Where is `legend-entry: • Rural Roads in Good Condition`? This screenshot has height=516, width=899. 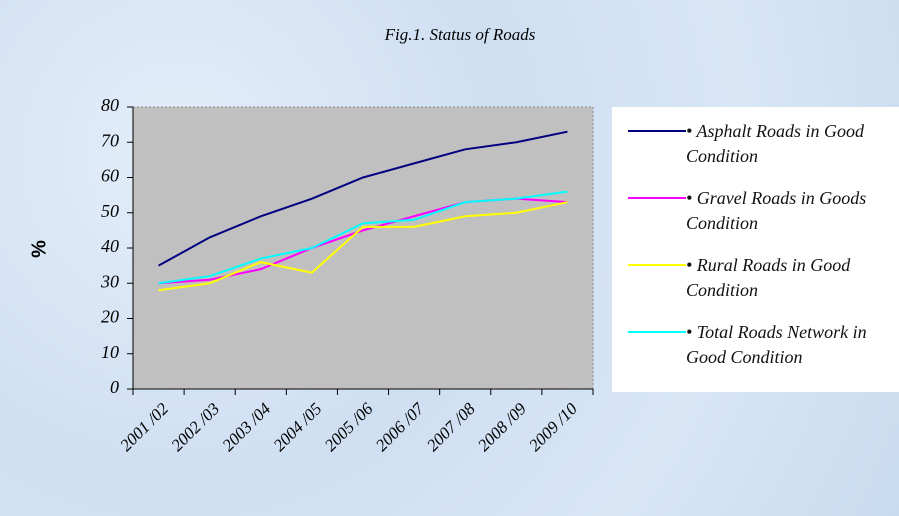
legend-entry: • Rural Roads in Good Condition is located at coordinates (758, 278).